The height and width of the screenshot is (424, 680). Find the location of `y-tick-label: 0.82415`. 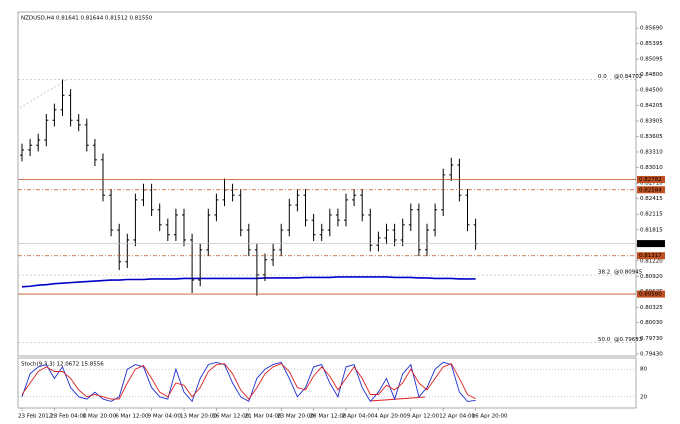

y-tick-label: 0.82415 is located at coordinates (651, 199).